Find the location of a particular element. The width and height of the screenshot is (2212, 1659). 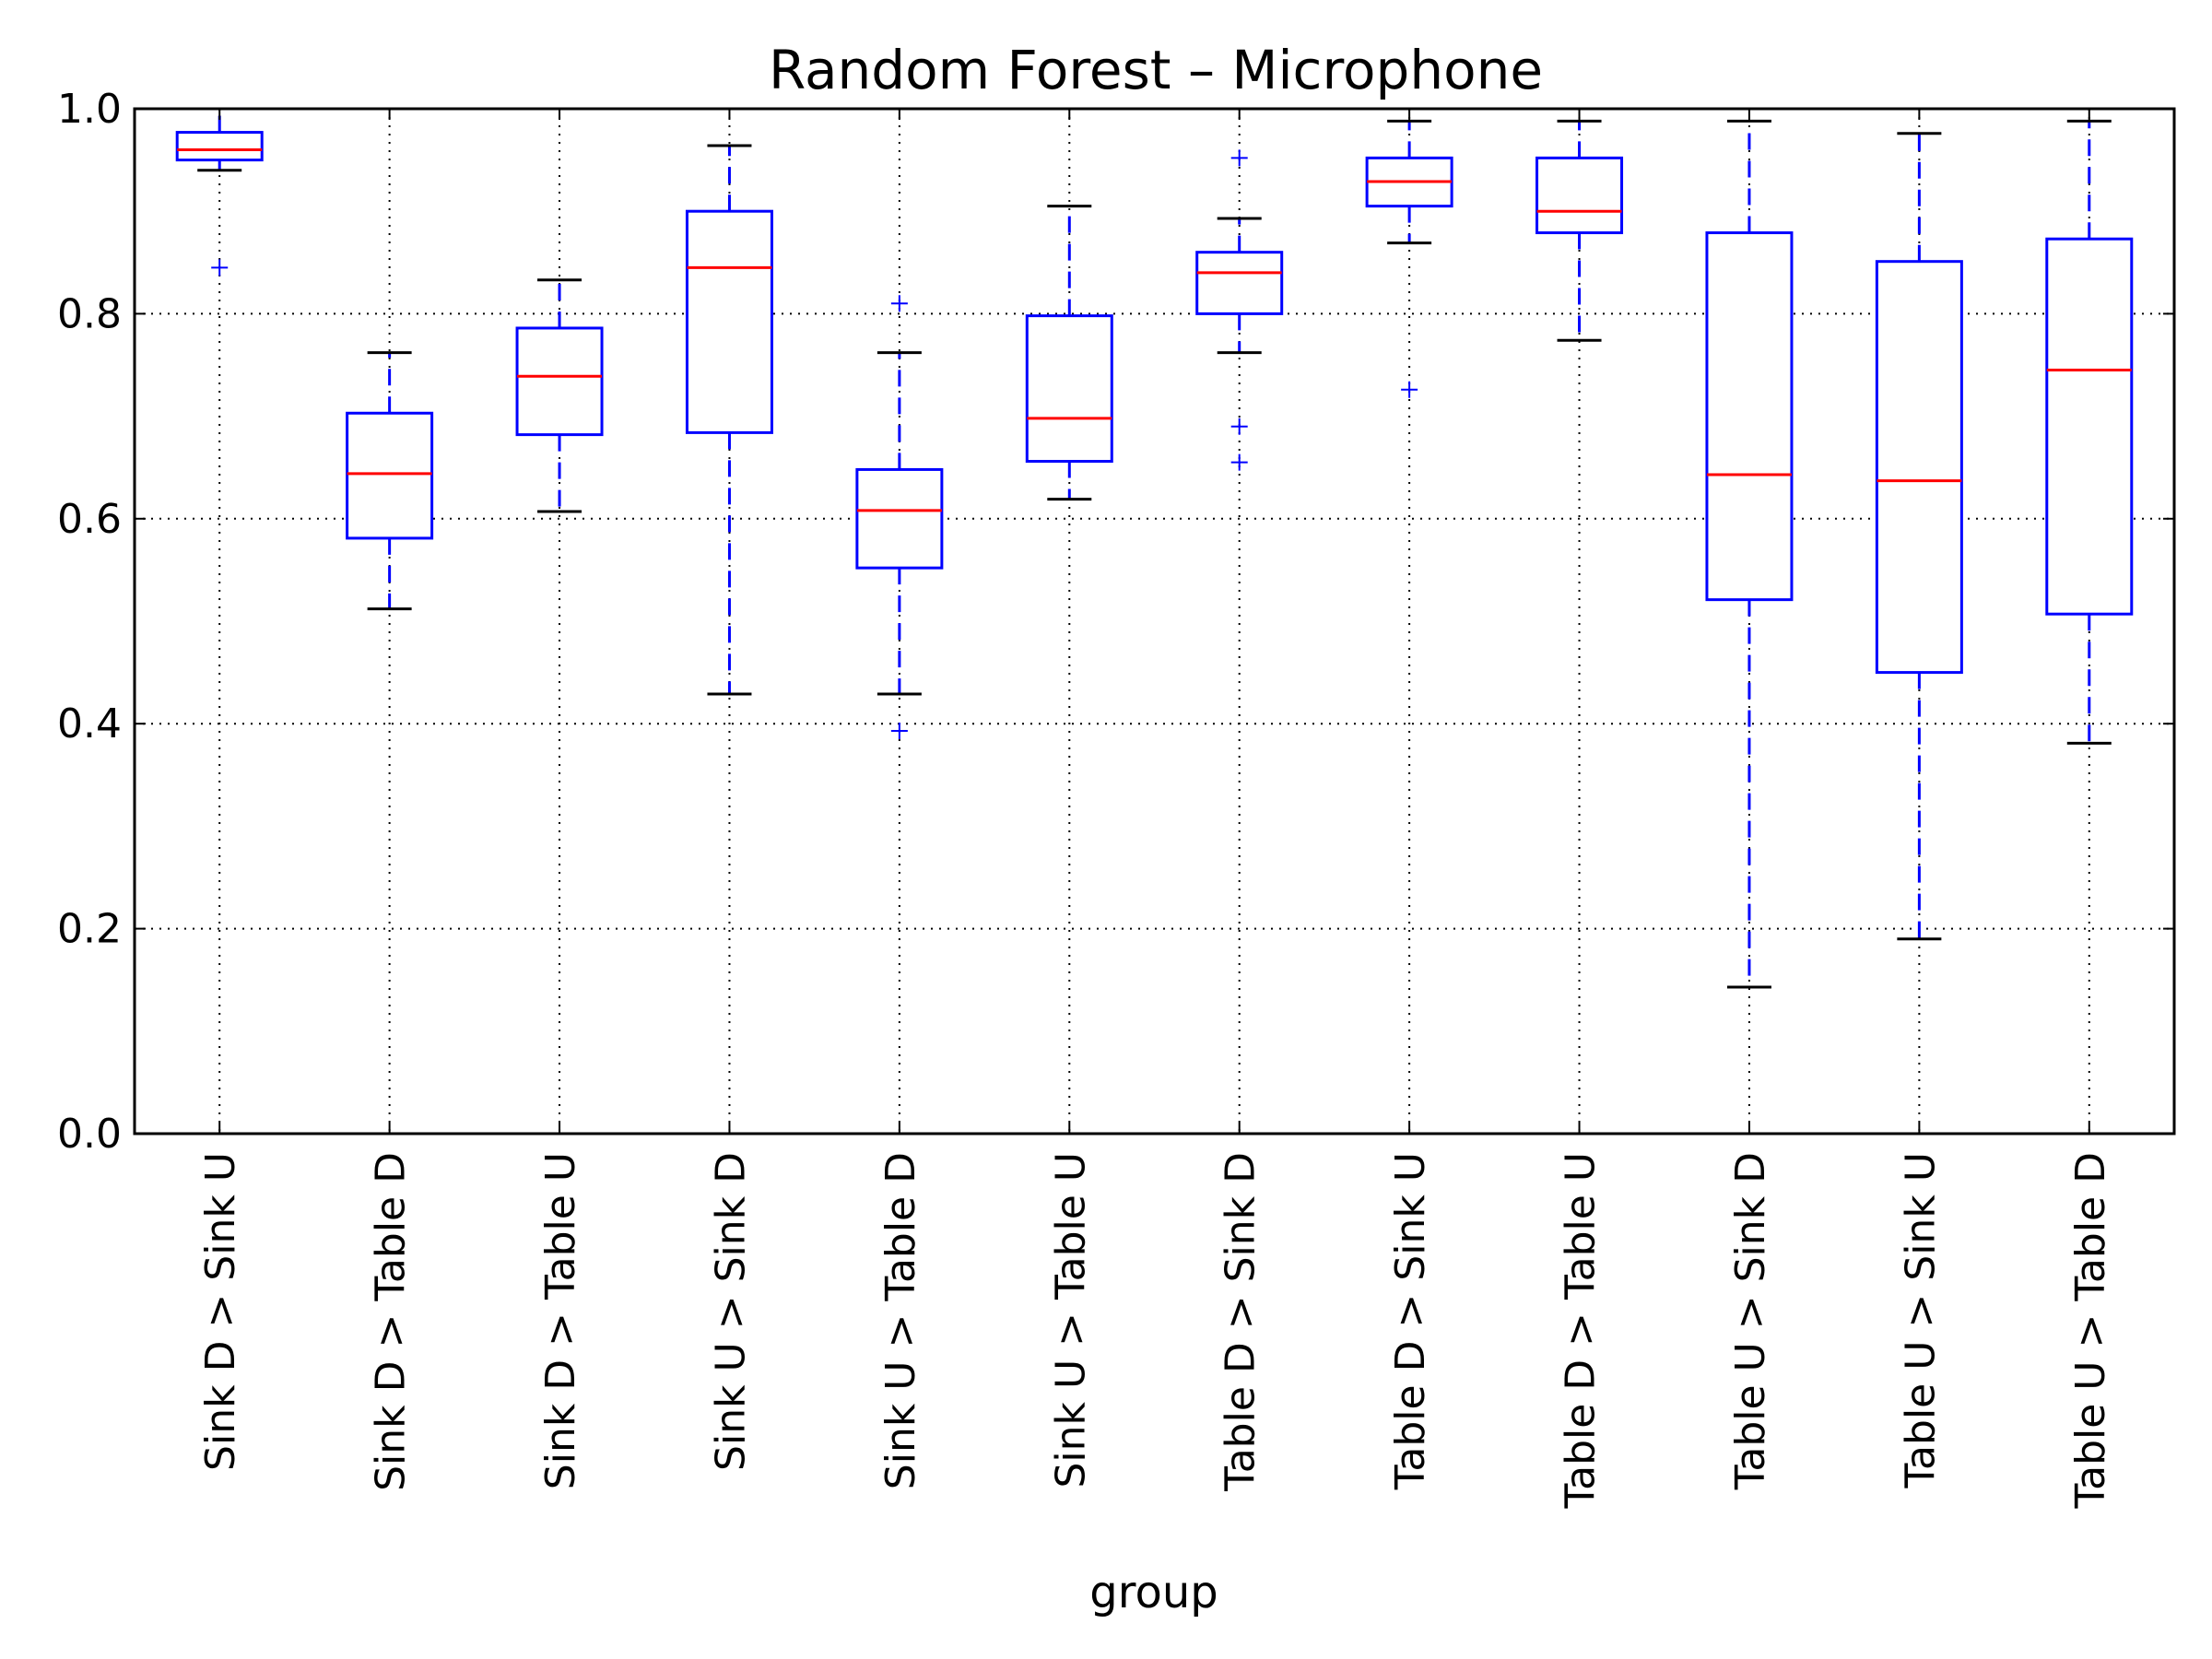

x-tick-label: Sink D > Sink U is located at coordinates (220, 1311).